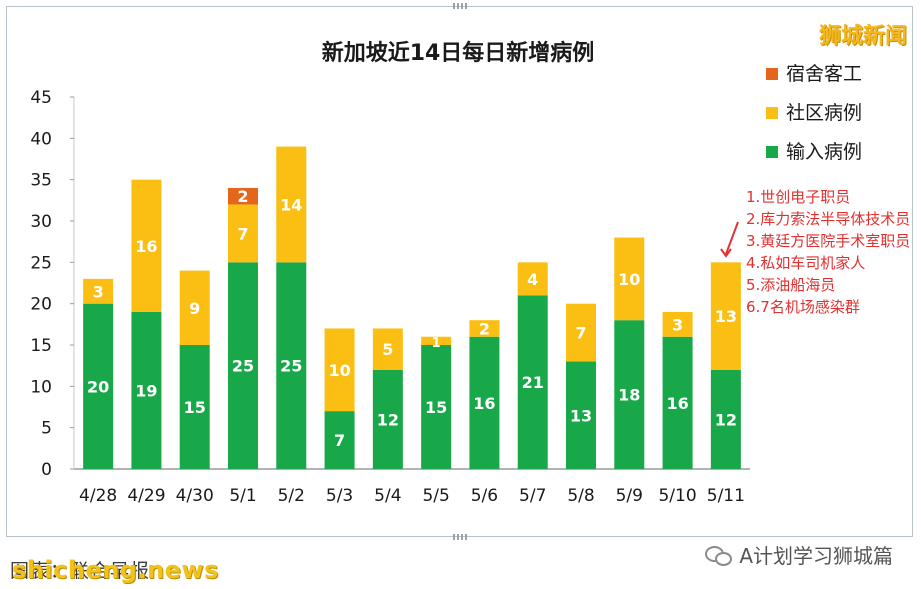 This screenshot has height=589, width=921. I want to click on bar-value-label: 5, so click(387, 349).